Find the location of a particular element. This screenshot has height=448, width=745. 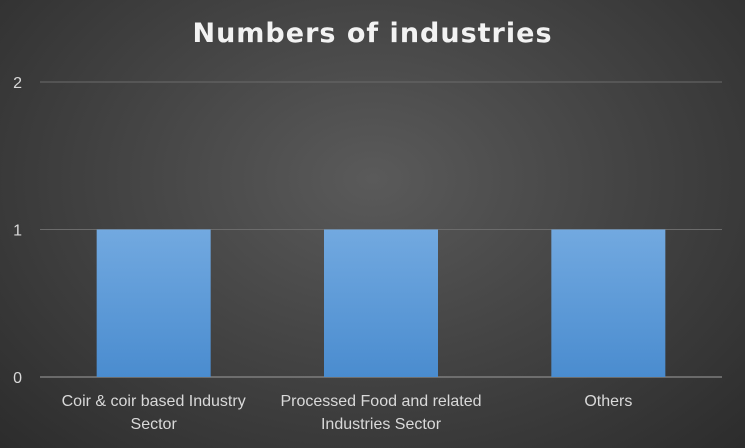

y-tick-label: 0 is located at coordinates (17, 378).